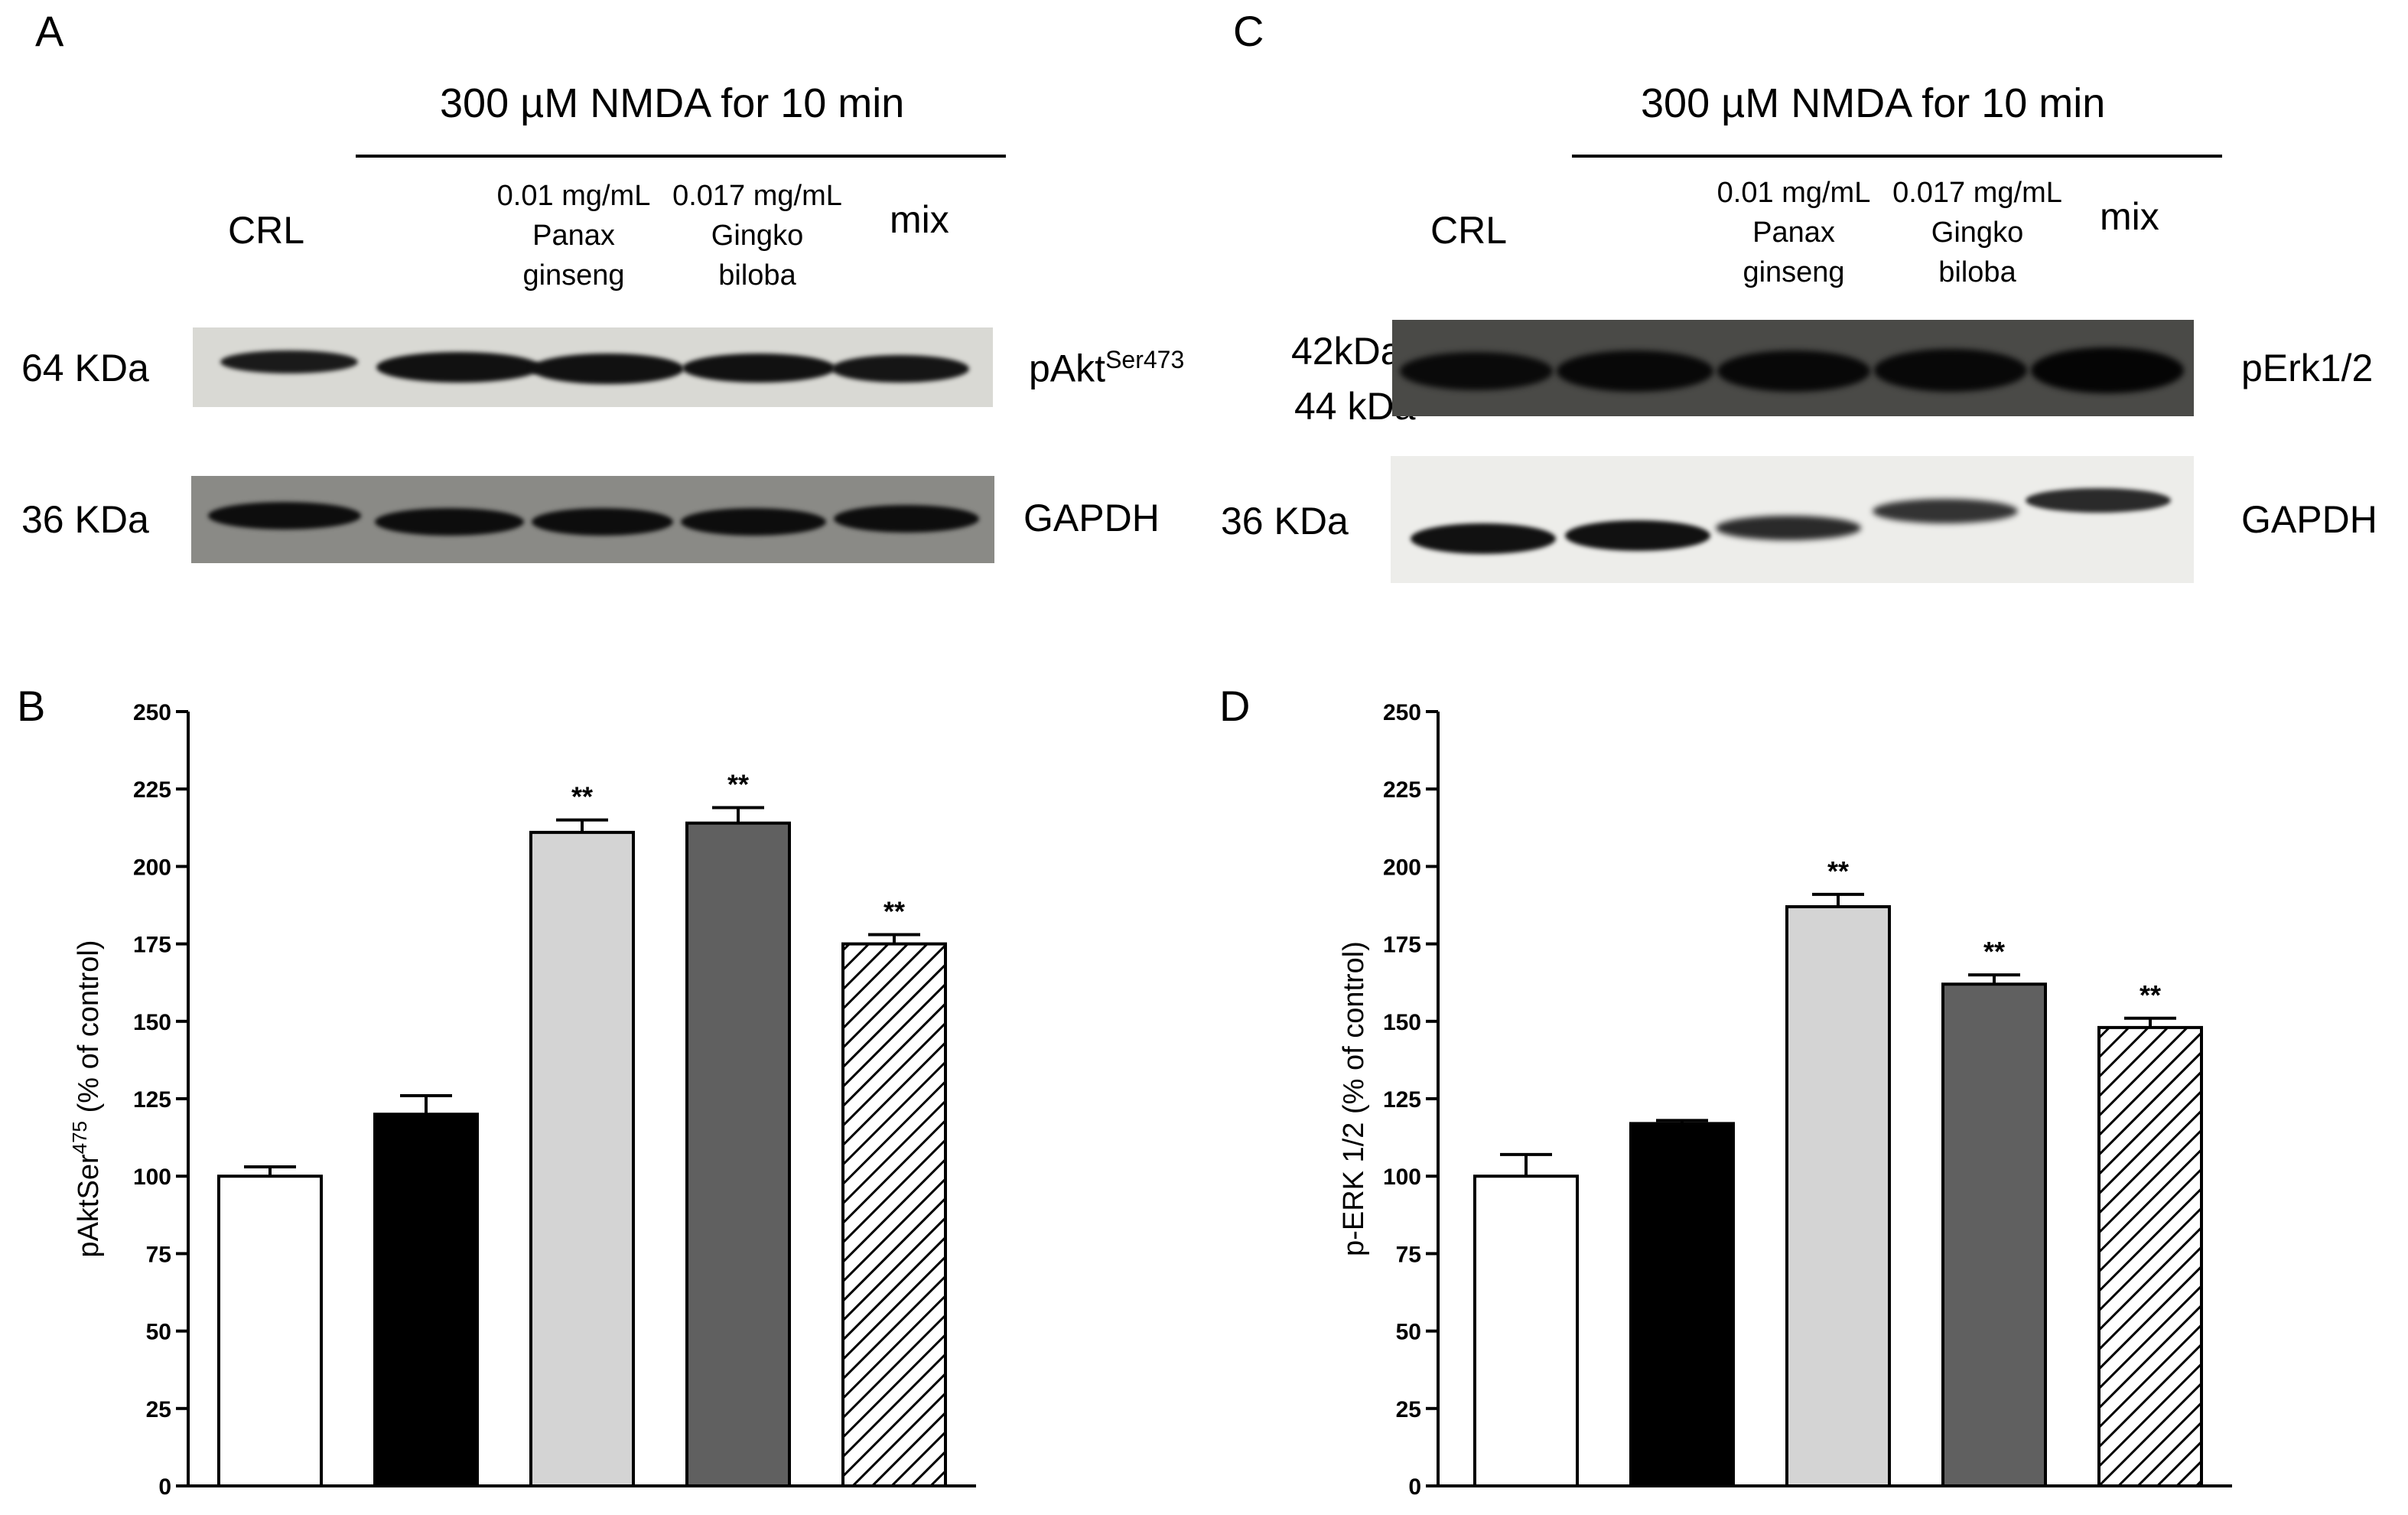  I want to click on blot-a-header-line, so click(681, 156).